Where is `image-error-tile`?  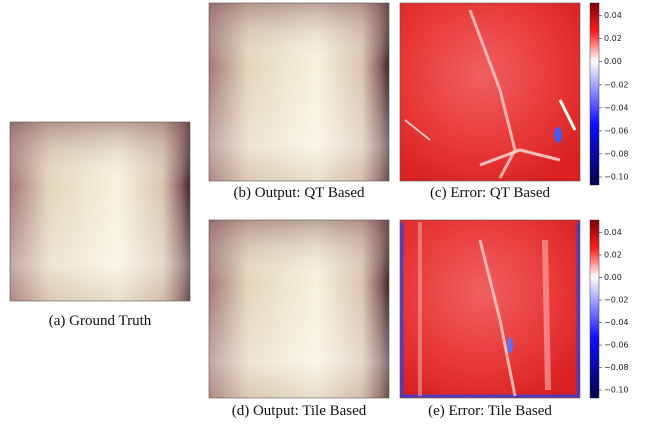 image-error-tile is located at coordinates (490, 309).